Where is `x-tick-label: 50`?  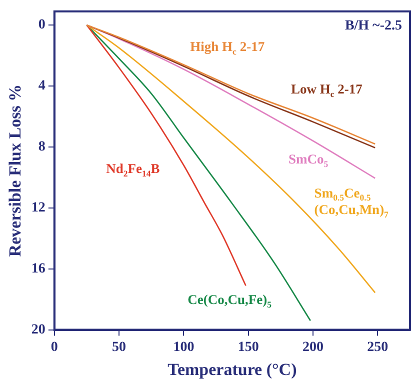 x-tick-label: 50 is located at coordinates (119, 347).